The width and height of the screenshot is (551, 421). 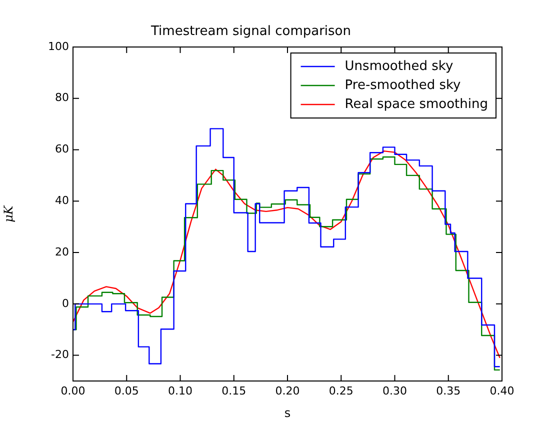 I want to click on y-tick-label: 20, so click(x=62, y=251).